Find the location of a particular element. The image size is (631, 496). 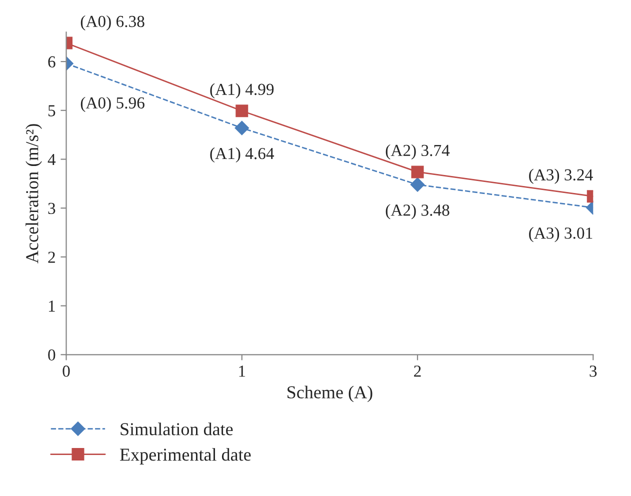

y-tick-label: 6 is located at coordinates (52, 62).